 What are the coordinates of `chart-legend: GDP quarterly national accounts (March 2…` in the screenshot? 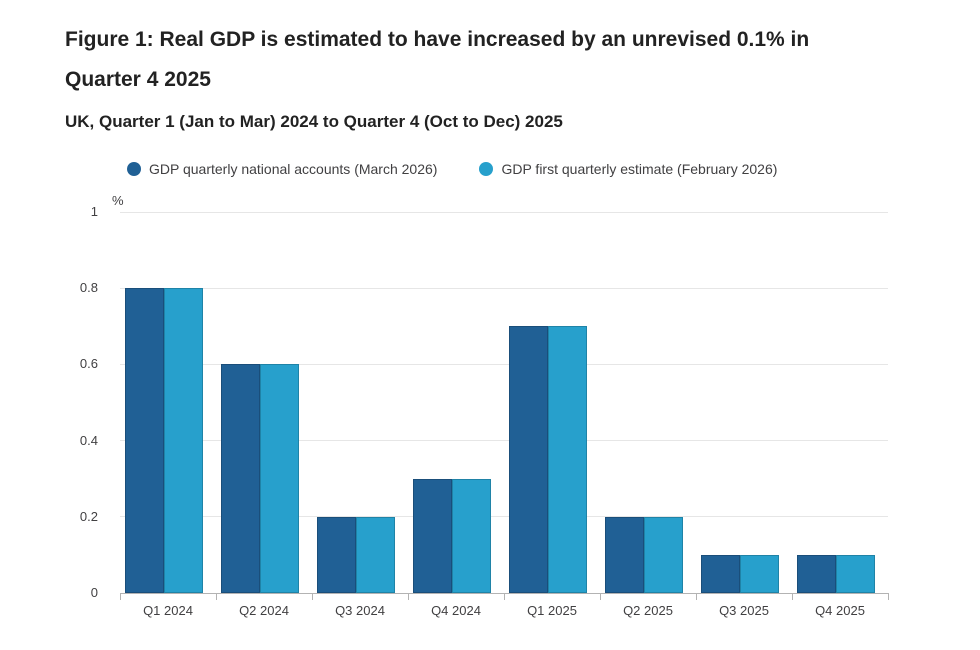 It's located at (452, 169).